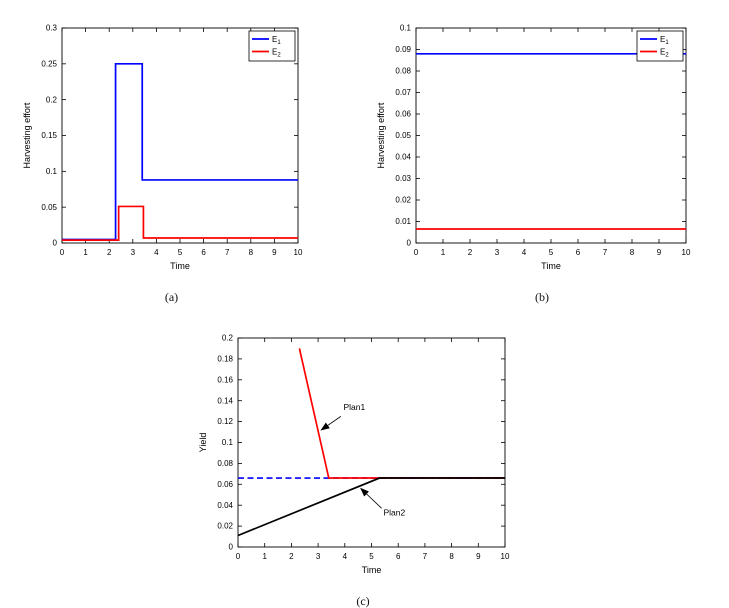 The width and height of the screenshot is (729, 608). Describe the element at coordinates (225, 379) in the screenshot. I see `y-tick-label: 0.16` at that location.